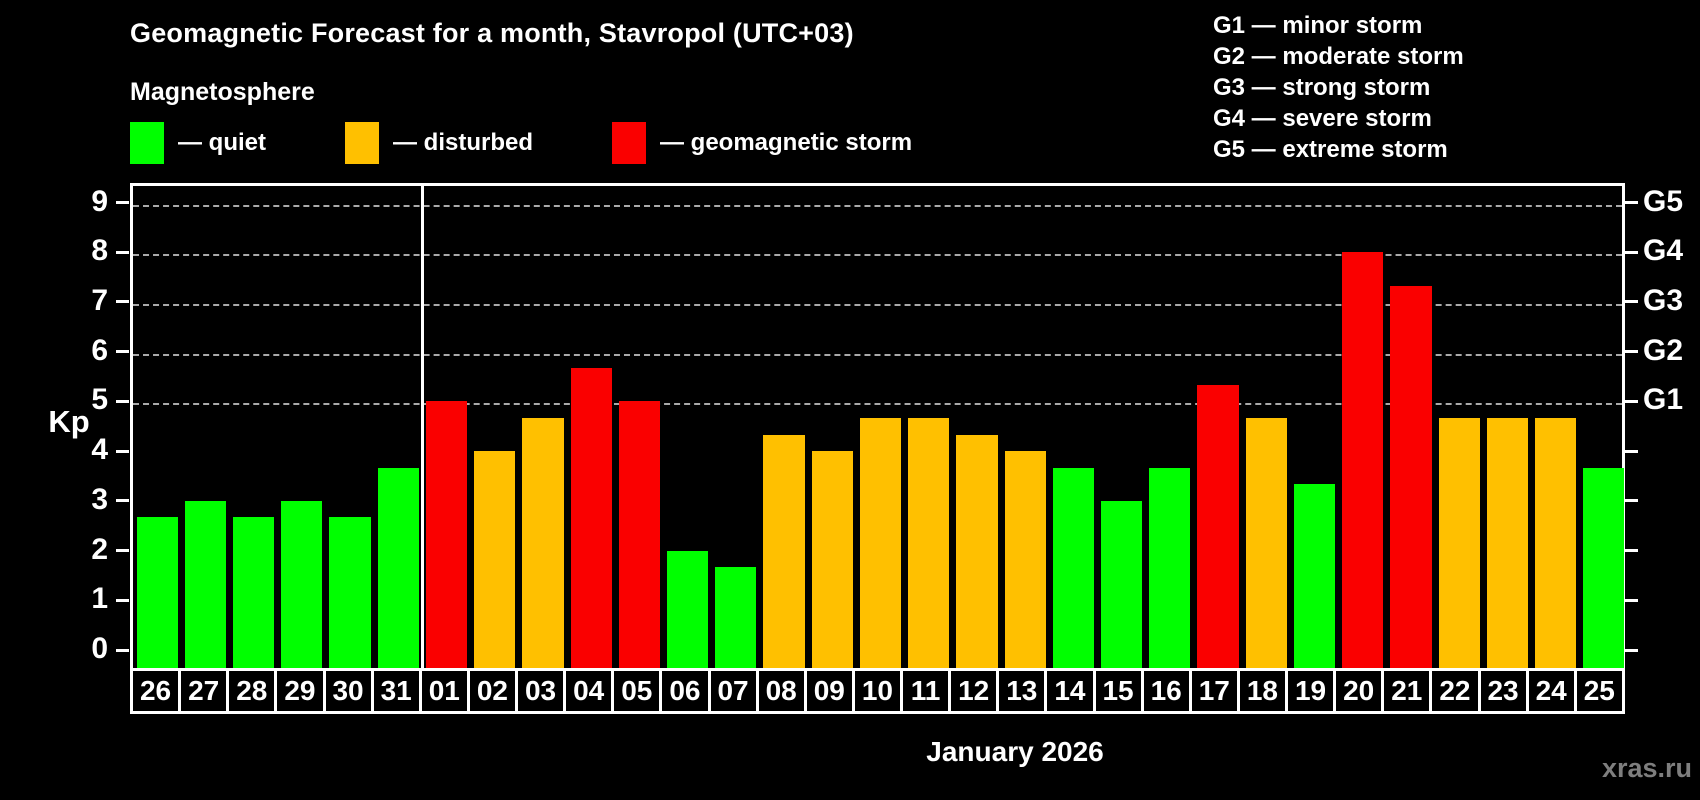  I want to click on x-axis-title: January 2026, so click(1015, 751).